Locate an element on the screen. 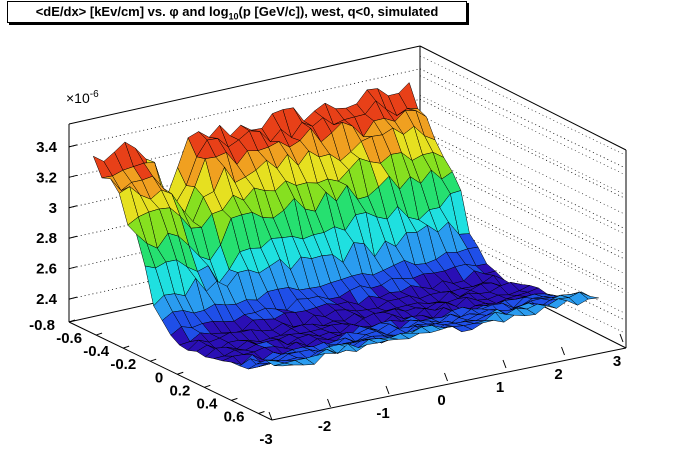  title-suffix: (p [GeV/c]), west, q<0, simulated is located at coordinates (338, 11).